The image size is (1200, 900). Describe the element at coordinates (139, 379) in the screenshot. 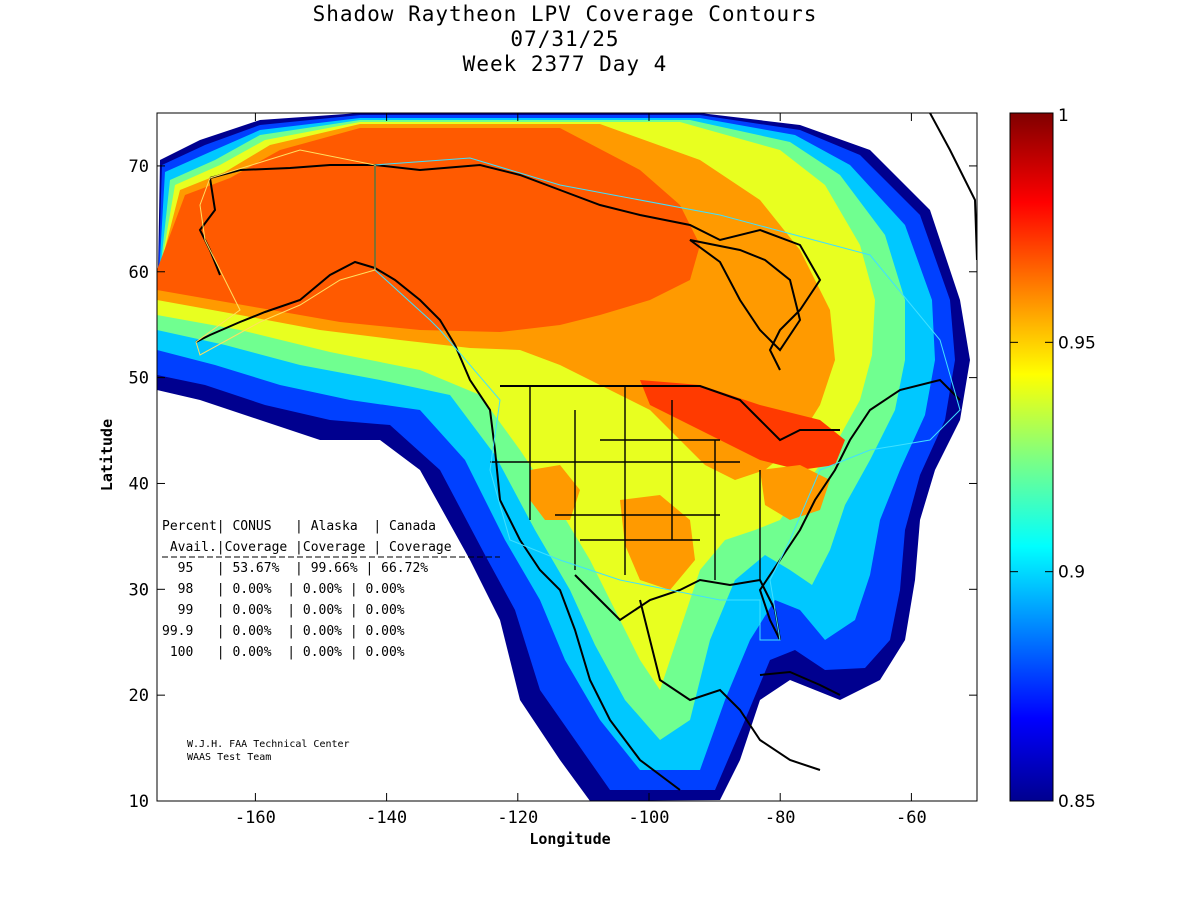

I see `y-tick-label: 50` at that location.